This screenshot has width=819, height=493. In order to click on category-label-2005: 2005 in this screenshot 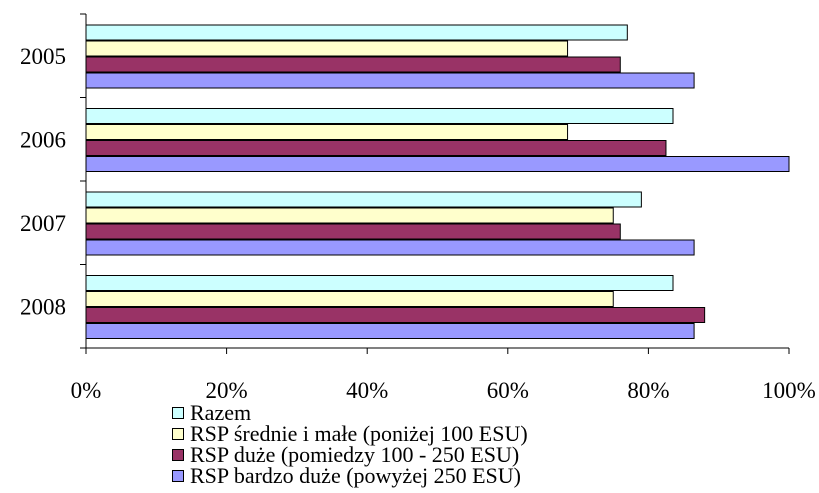, I will do `click(43, 56)`.